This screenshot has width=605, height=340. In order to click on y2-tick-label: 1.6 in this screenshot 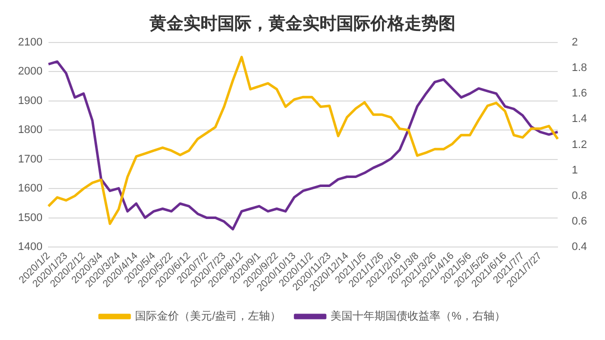, I will do `click(580, 94)`.